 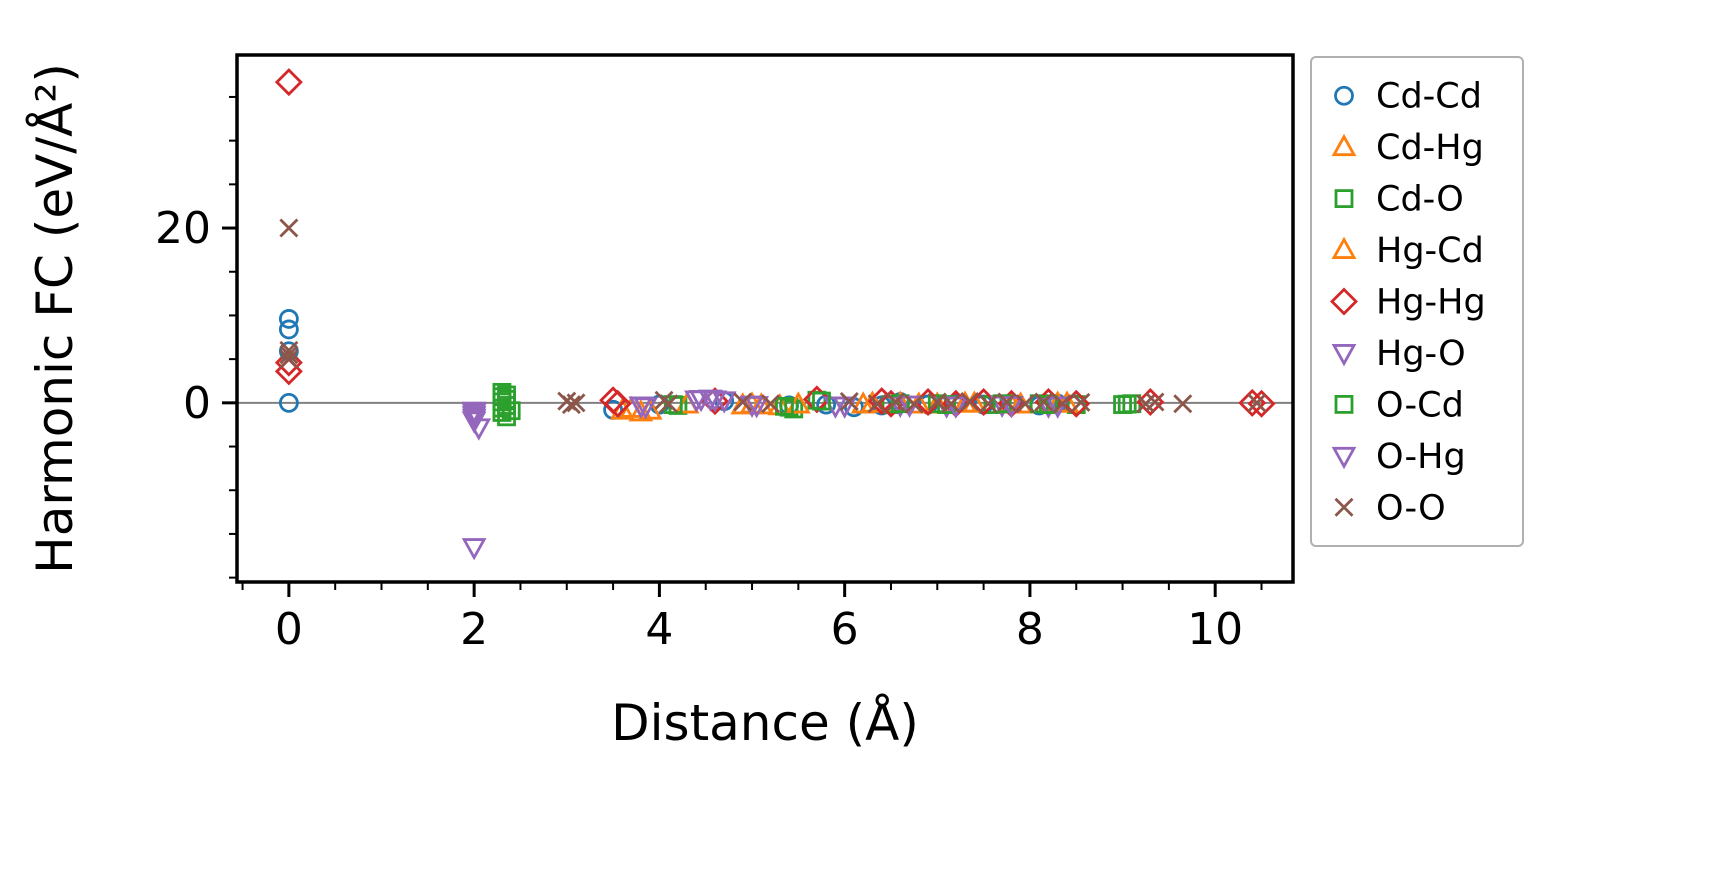 I want to click on x-tick-label: 2, so click(x=474, y=629).